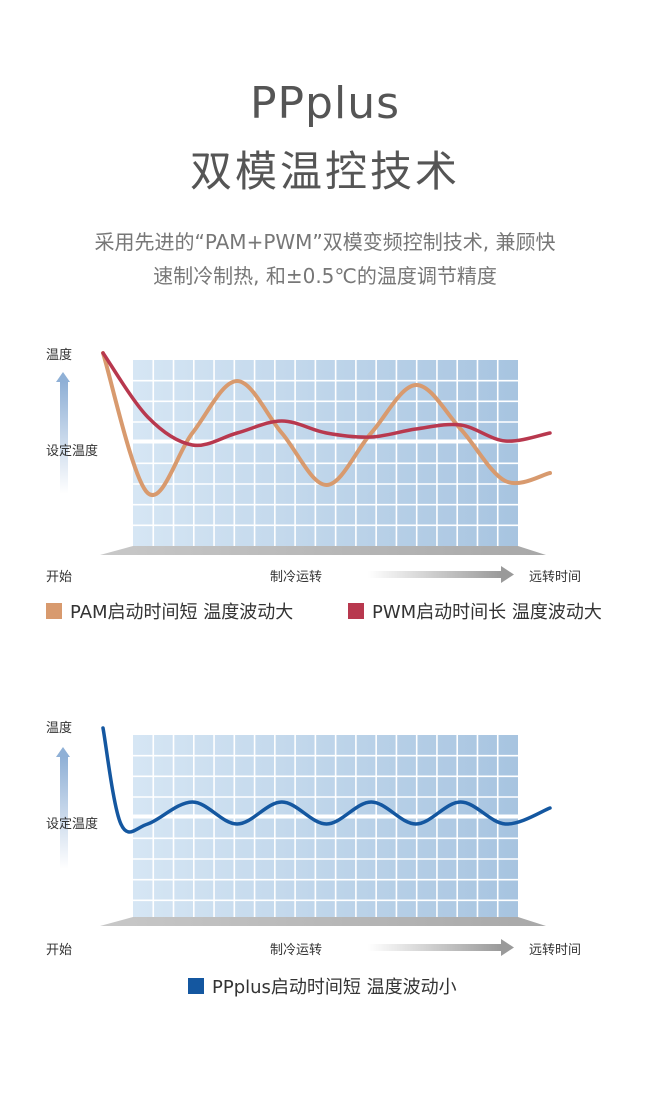 This screenshot has height=1095, width=650. Describe the element at coordinates (325, 242) in the screenshot. I see `subtitle-line1: 采用先进的“PAM+PWM”双模变频控制技术, 兼顾快` at that location.